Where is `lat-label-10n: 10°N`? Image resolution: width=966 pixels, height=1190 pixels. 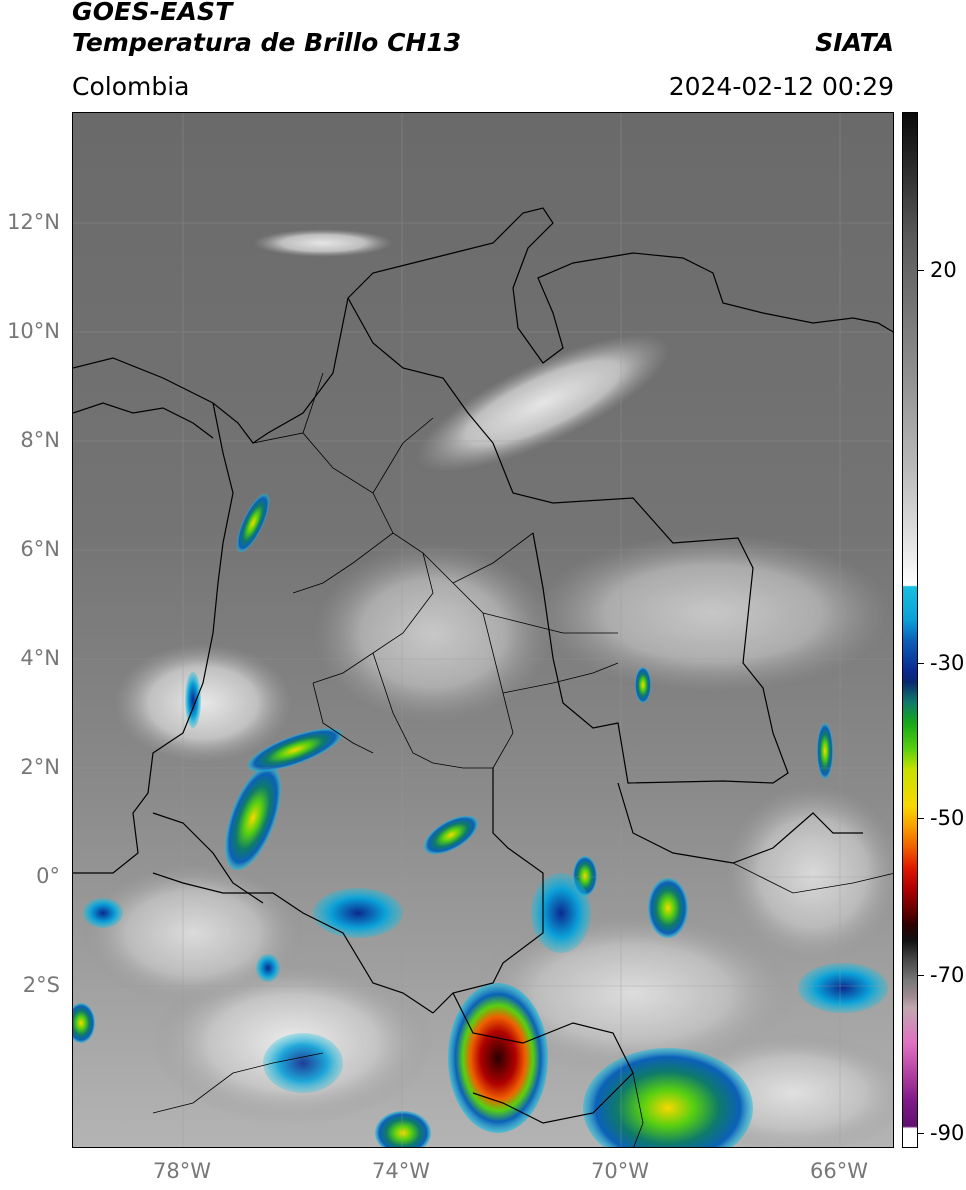 lat-label-10n: 10°N is located at coordinates (33, 331).